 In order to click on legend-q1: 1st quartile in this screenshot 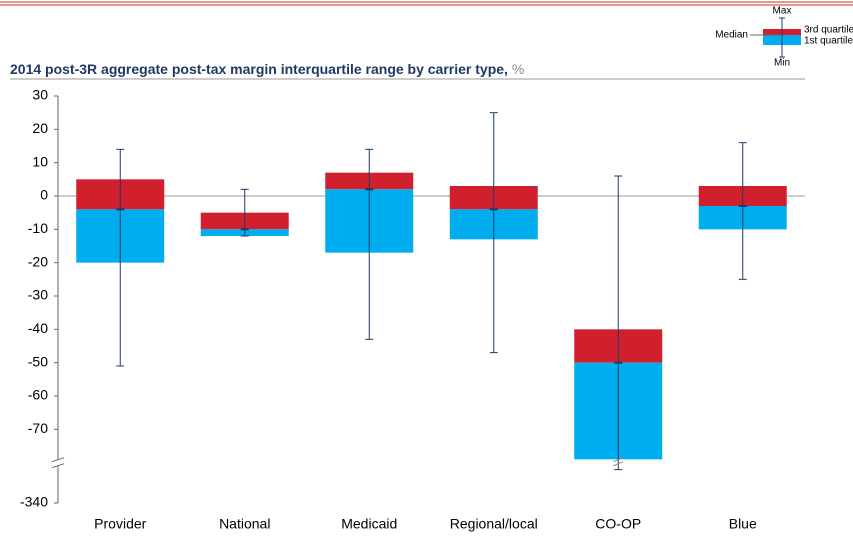, I will do `click(828, 41)`.